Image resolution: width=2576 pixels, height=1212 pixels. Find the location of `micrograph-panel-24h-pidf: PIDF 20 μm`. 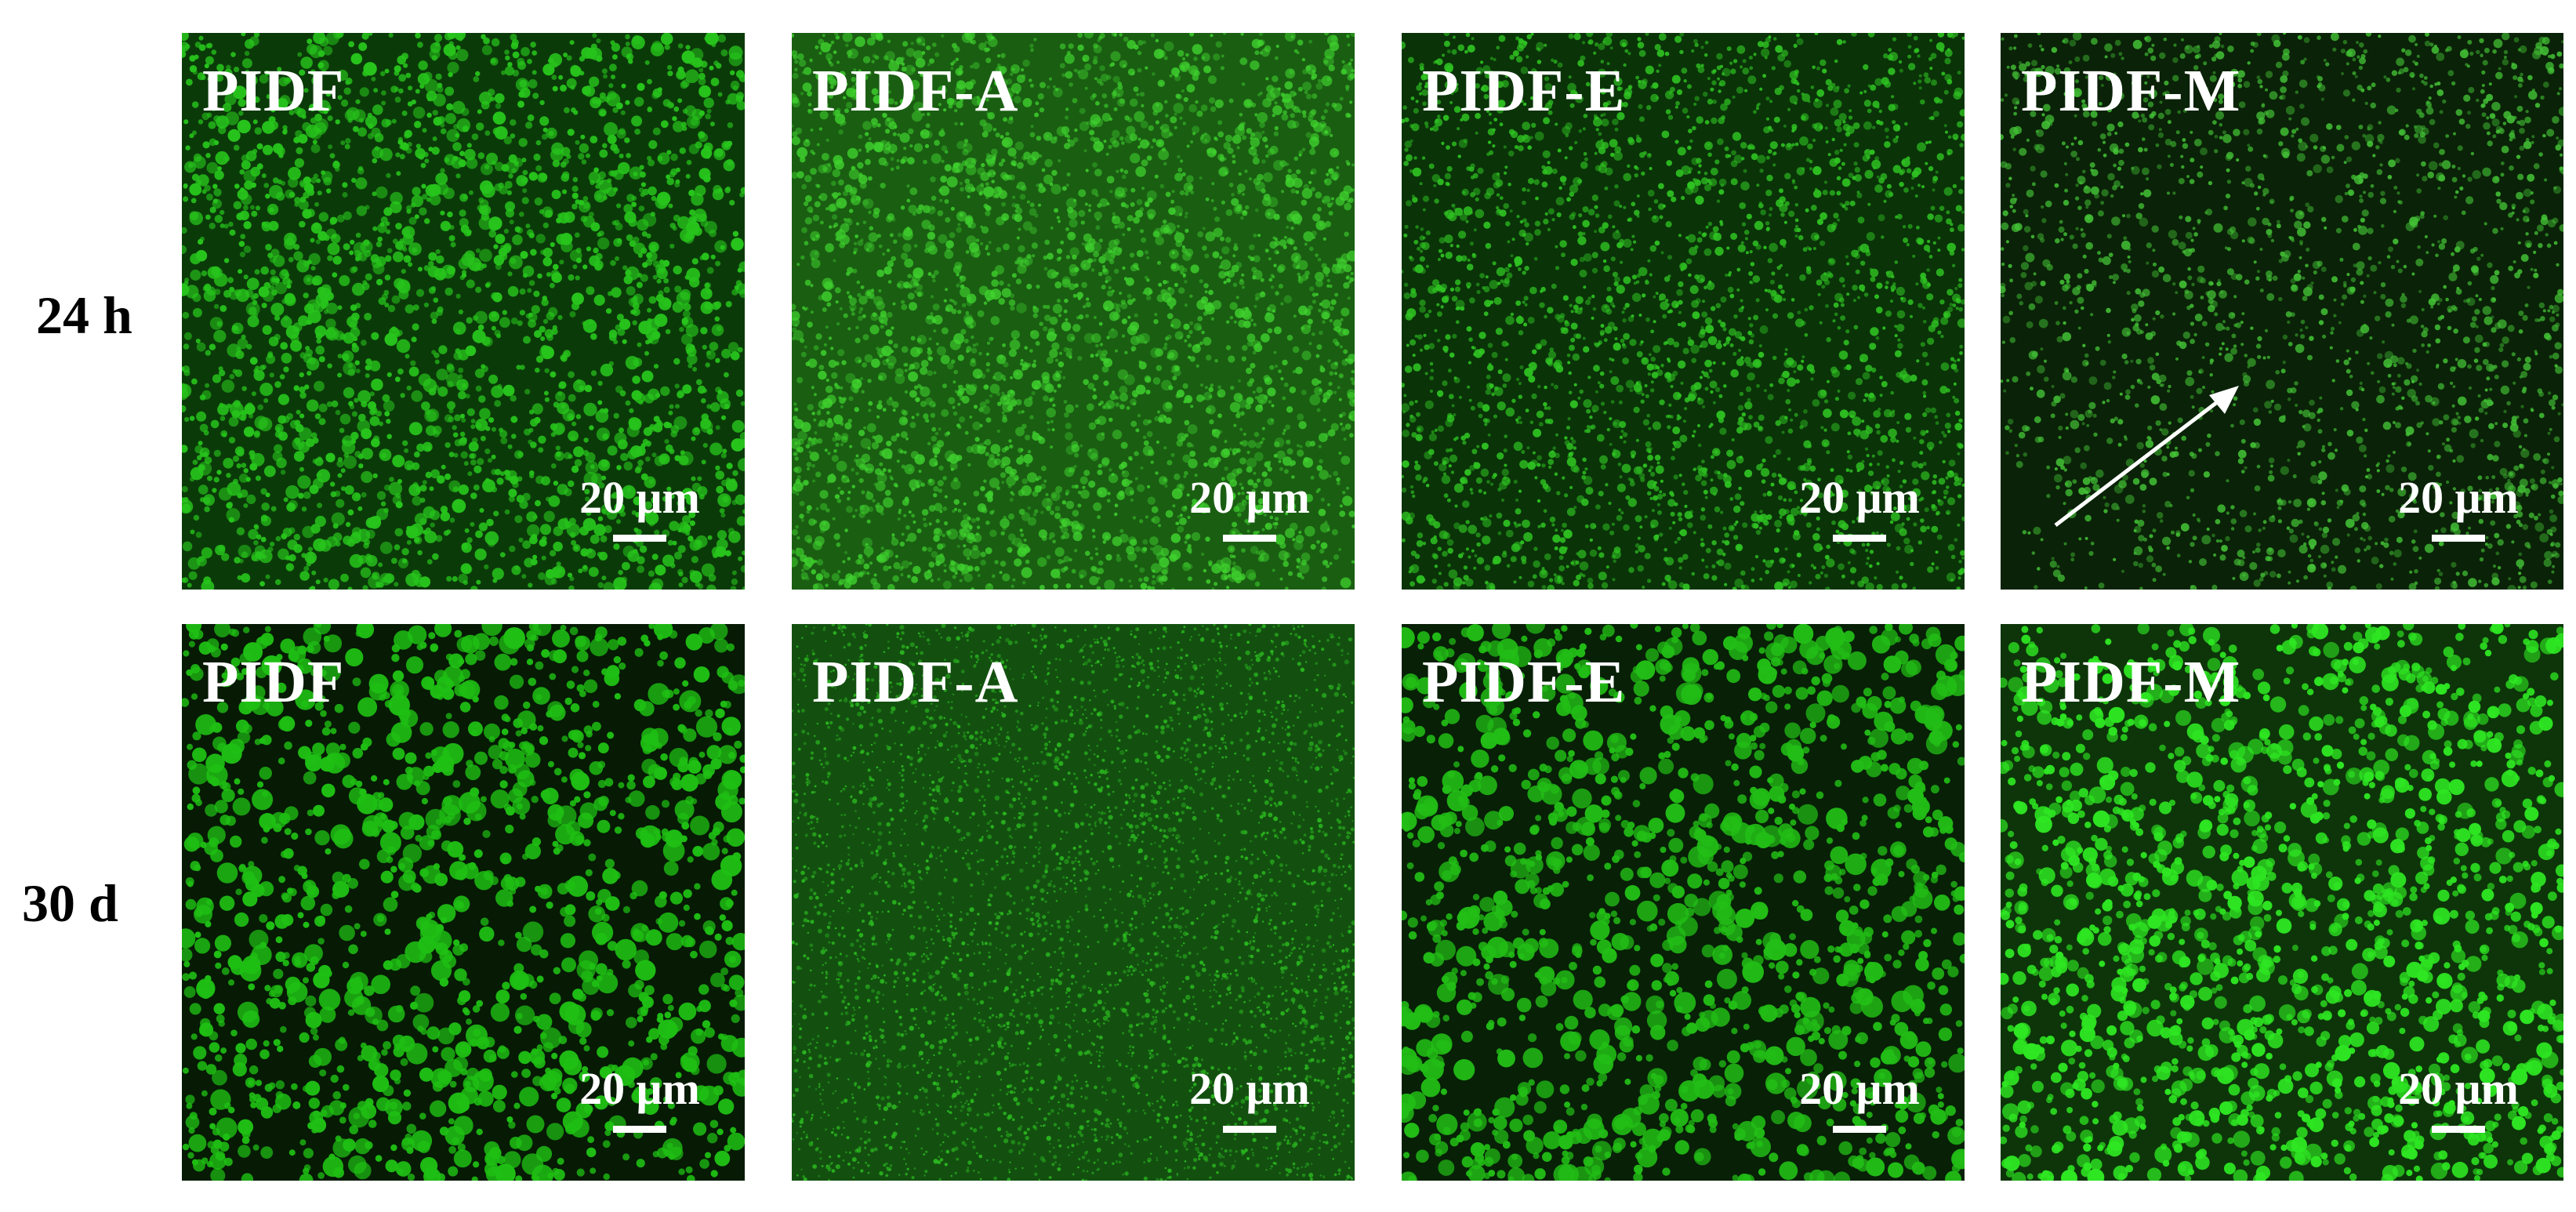

micrograph-panel-24h-pidf: PIDF 20 μm is located at coordinates (464, 311).